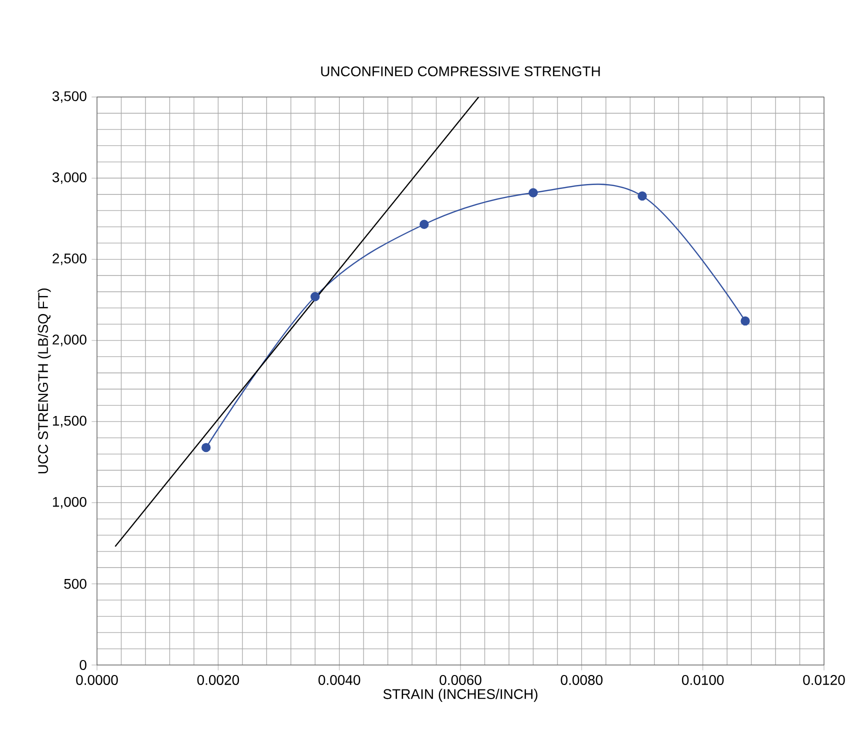 This screenshot has height=751, width=862. Describe the element at coordinates (461, 680) in the screenshot. I see `x-tick-label: 0.0060` at that location.